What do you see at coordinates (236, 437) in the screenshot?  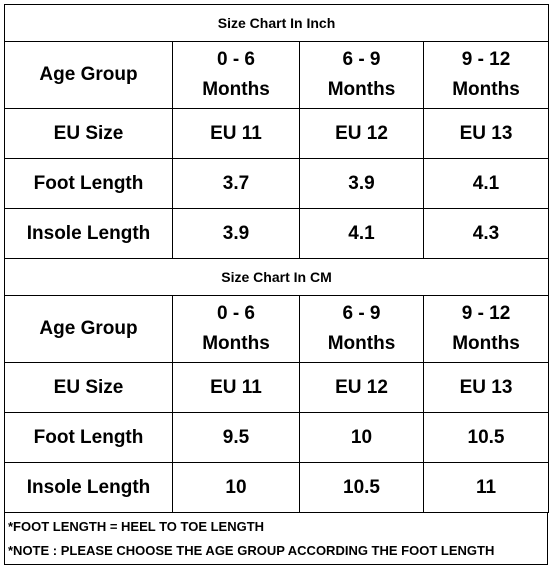 I see `cell: 9.5` at bounding box center [236, 437].